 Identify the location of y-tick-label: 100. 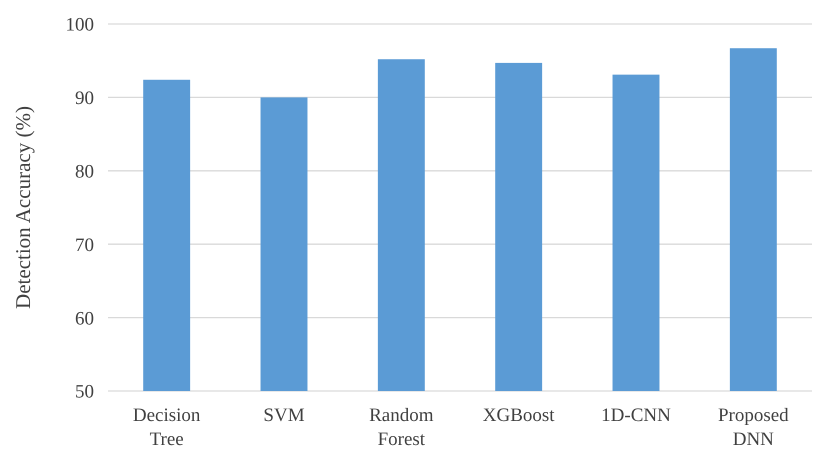
(80, 25).